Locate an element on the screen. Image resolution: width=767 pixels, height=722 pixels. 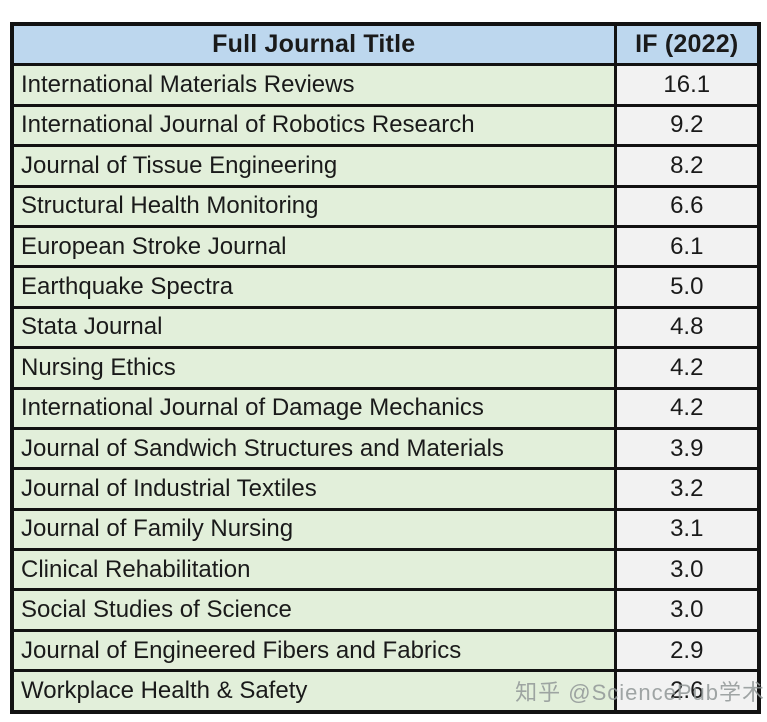
table-row: Workplace Health & Safety 2.6 is located at coordinates (385, 691).